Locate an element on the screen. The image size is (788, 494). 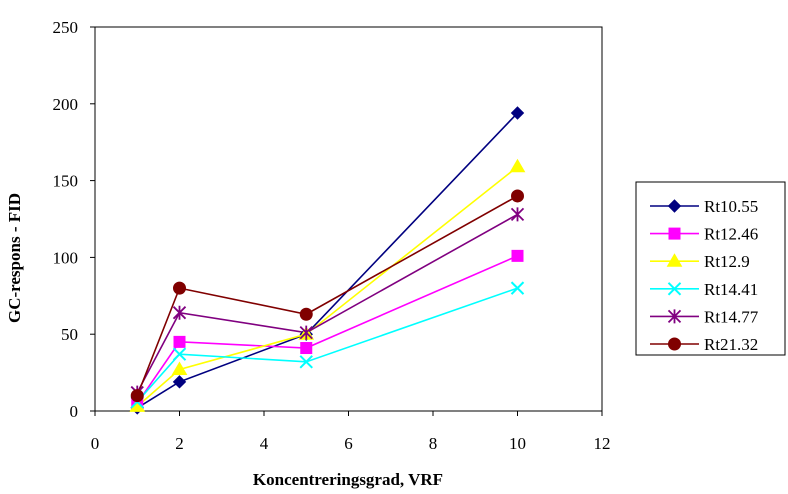
x-tick-labels: 0 2 4 6 8 10 12 is located at coordinates (351, 443).